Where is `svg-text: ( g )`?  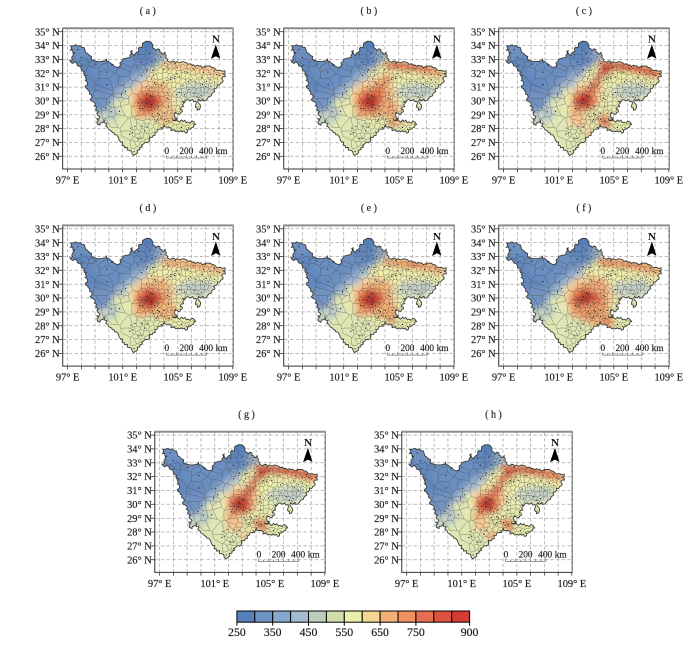 svg-text: ( g ) is located at coordinates (246, 415).